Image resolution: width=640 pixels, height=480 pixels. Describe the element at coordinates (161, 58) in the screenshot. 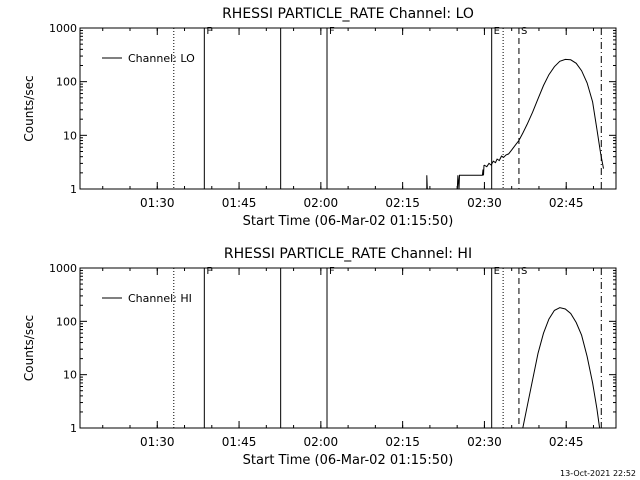

I see `legend-label: Channel: LO` at that location.